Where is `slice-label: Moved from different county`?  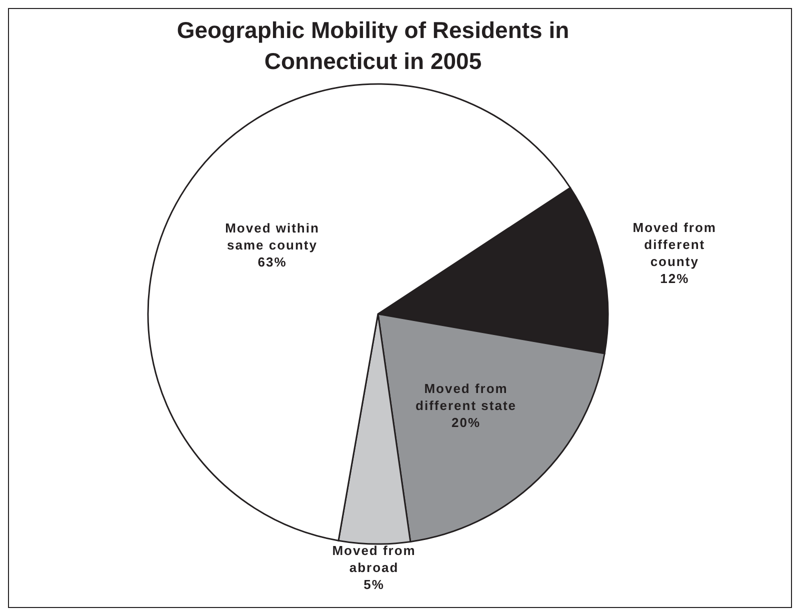 slice-label: Moved from different county is located at coordinates (674, 245).